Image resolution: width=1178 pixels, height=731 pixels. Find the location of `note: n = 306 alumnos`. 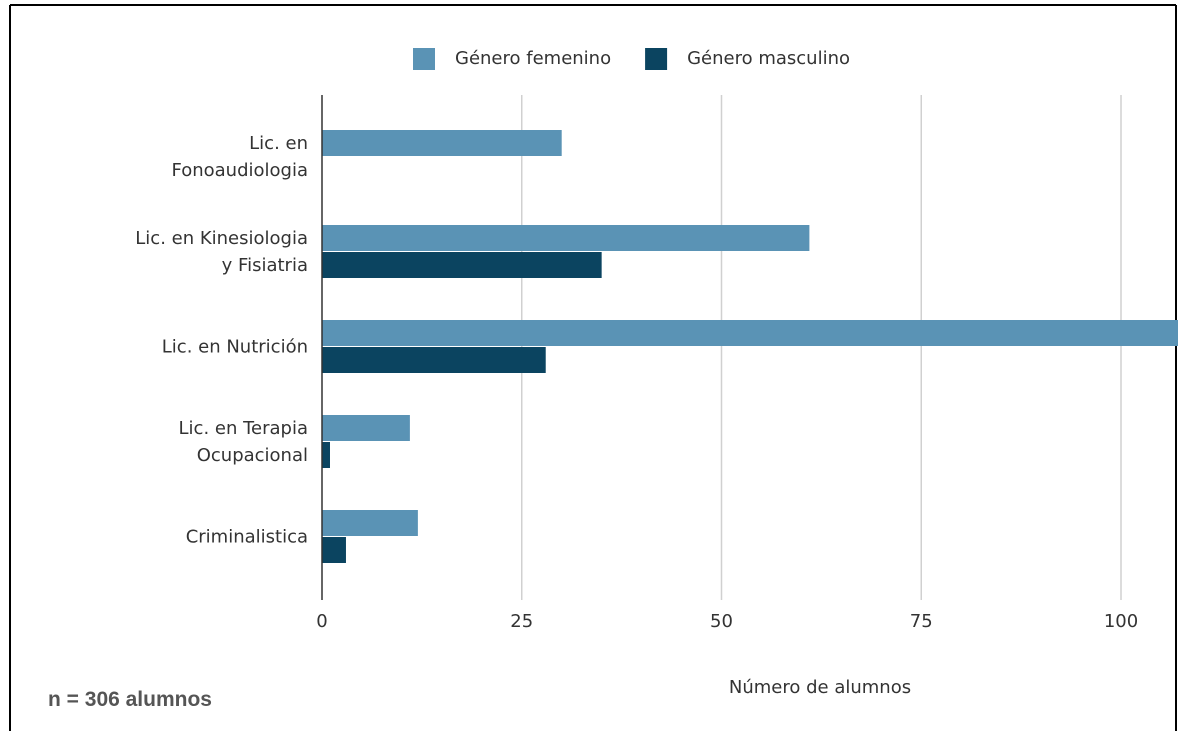

note: n = 306 alumnos is located at coordinates (130, 699).